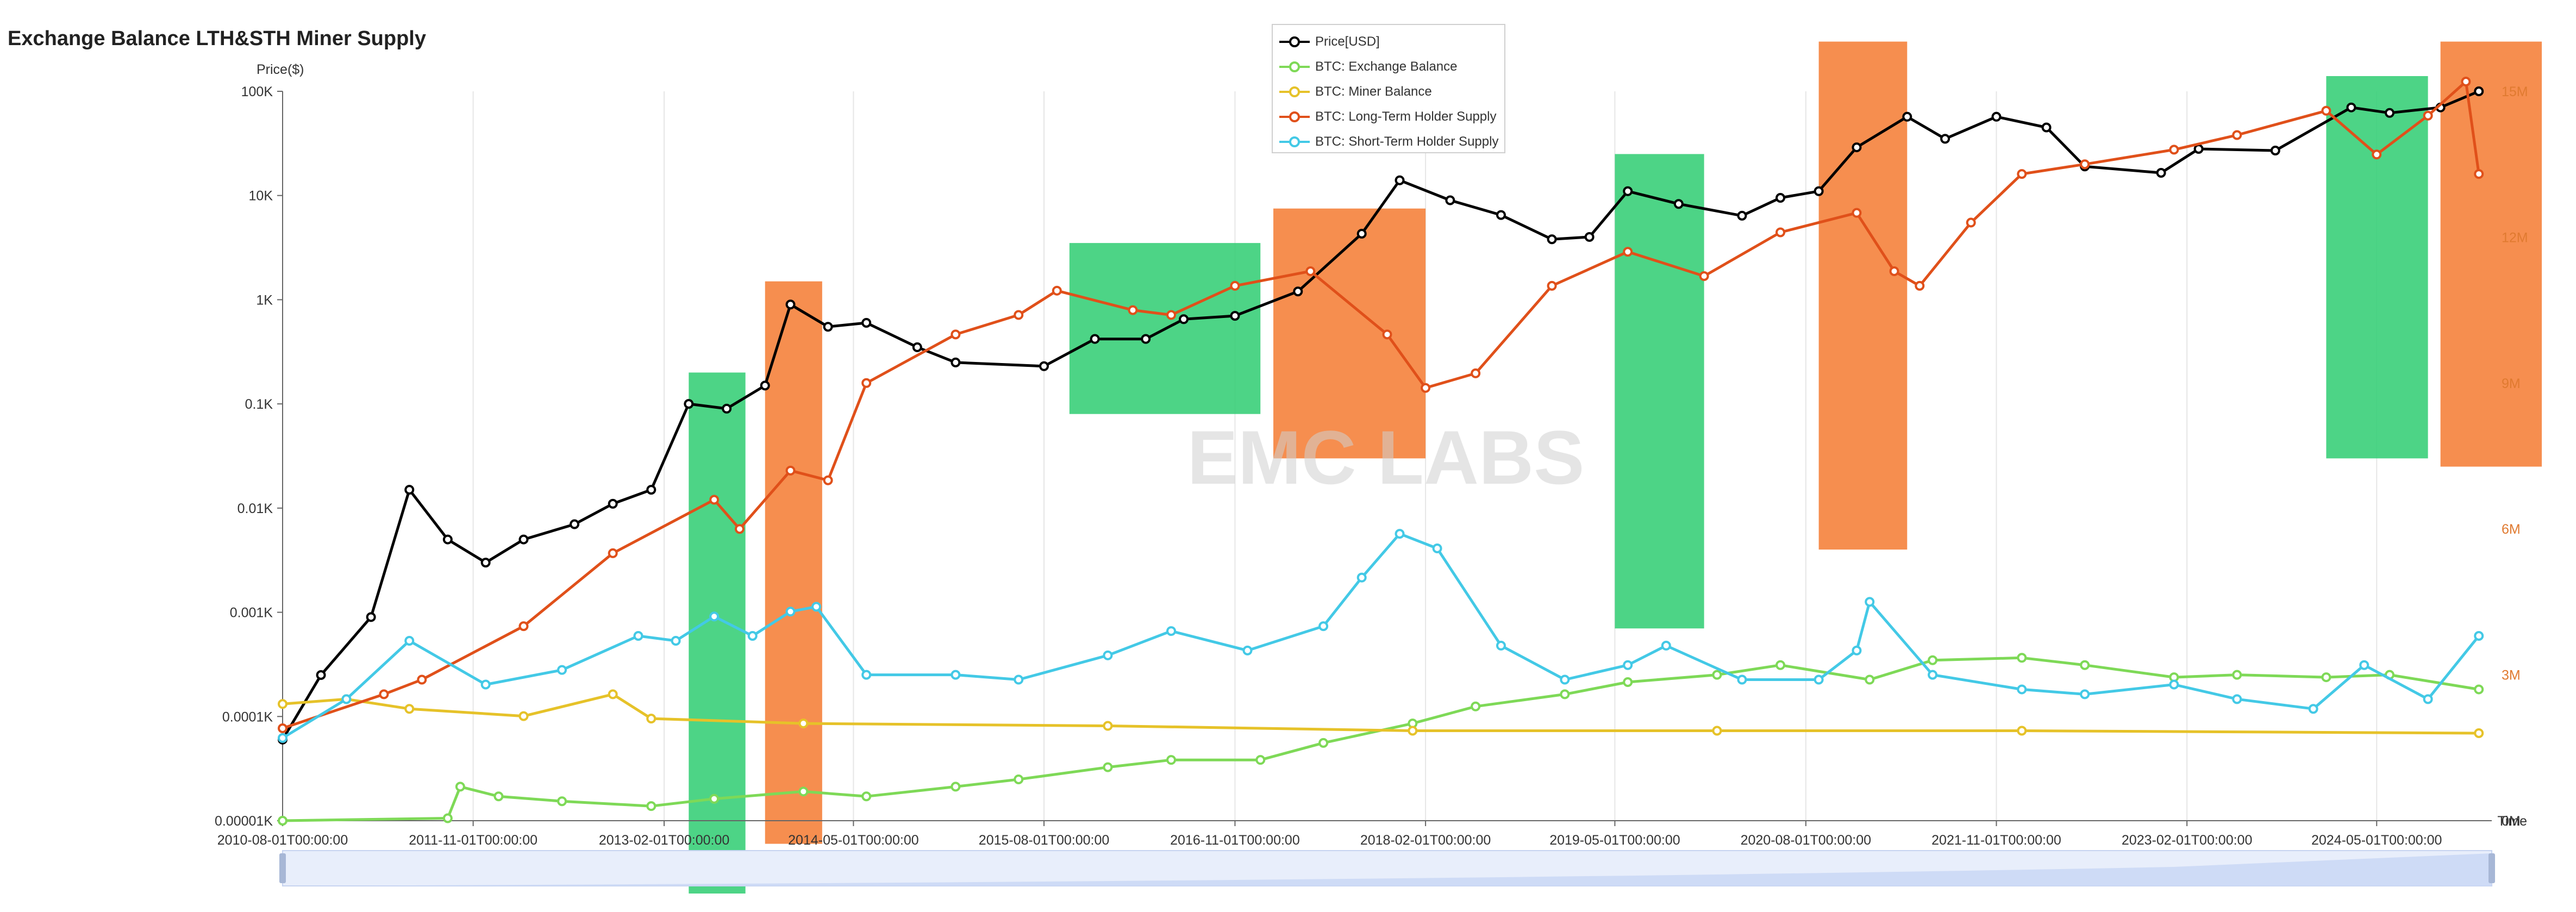 This screenshot has height=912, width=2576. What do you see at coordinates (1614, 840) in the screenshot?
I see `x-tick-label: 2019-05-01T00:00:00` at bounding box center [1614, 840].